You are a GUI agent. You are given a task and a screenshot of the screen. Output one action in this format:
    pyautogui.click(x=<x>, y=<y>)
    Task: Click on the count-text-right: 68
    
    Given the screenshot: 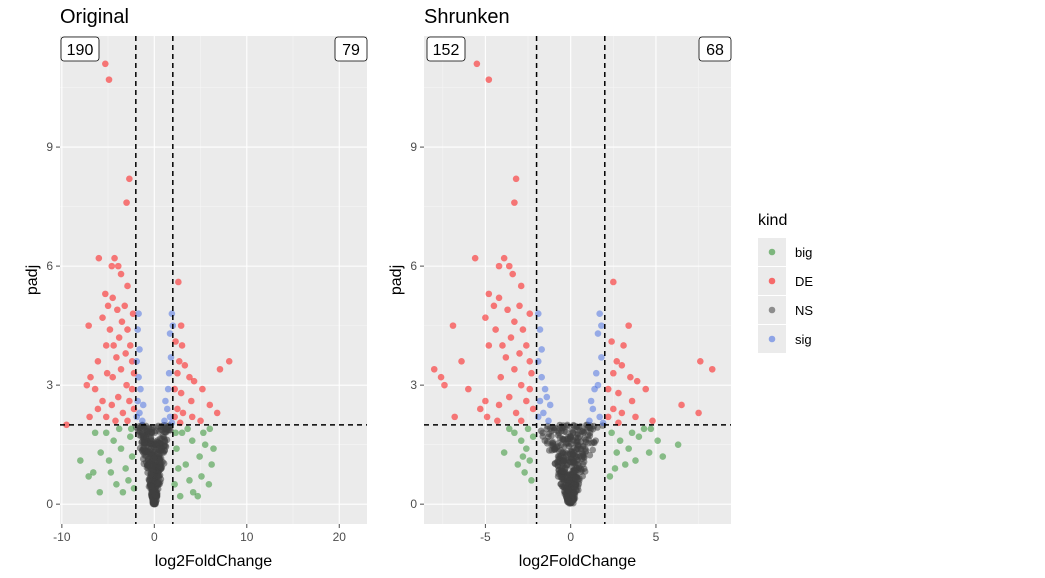 What is the action you would take?
    pyautogui.click(x=715, y=50)
    